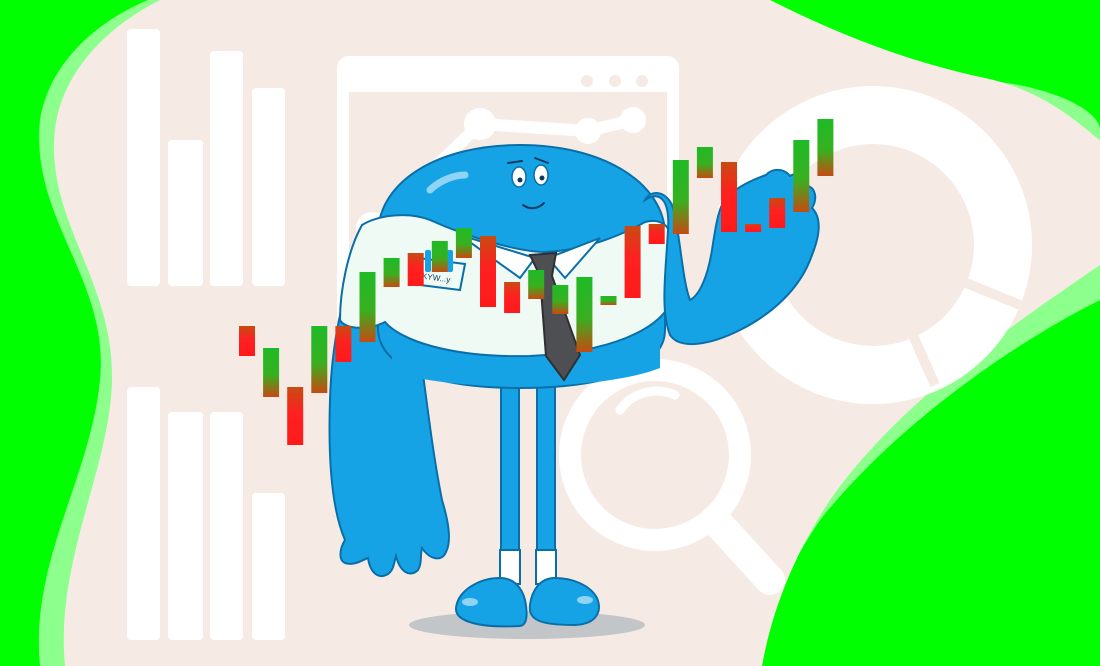 The image size is (1100, 666). Describe the element at coordinates (533, 206) in the screenshot. I see `mascot-smile` at that location.